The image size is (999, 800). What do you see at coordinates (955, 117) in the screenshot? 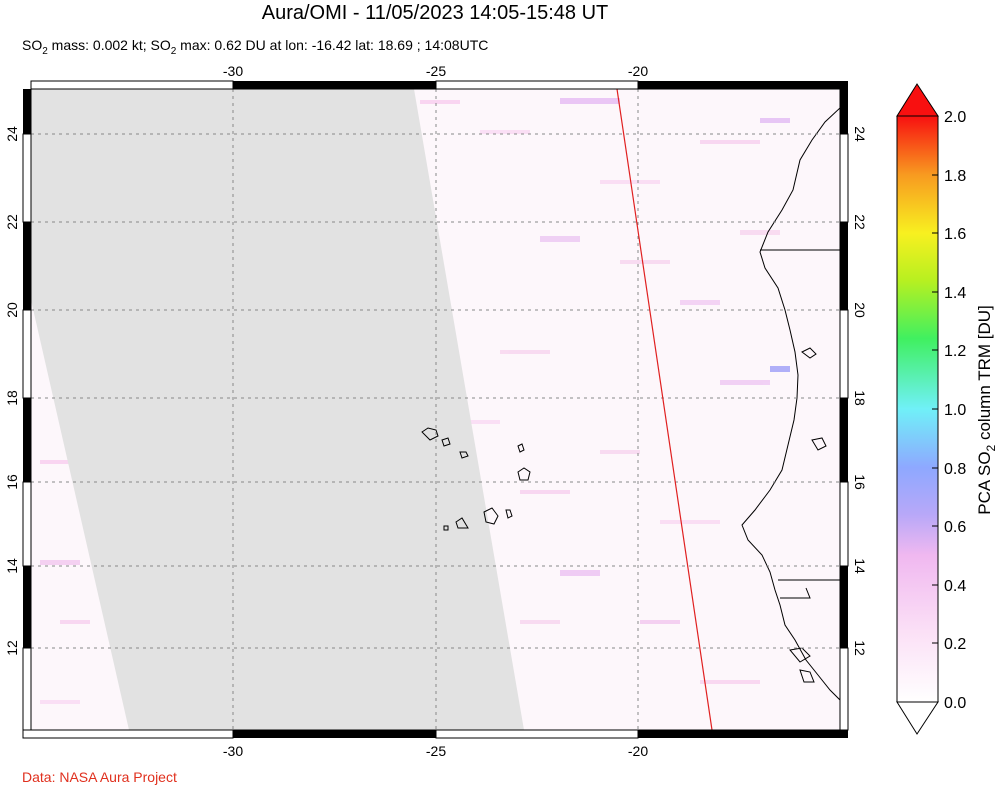
I see `cb-tick-2-0: 2.0` at bounding box center [955, 117].